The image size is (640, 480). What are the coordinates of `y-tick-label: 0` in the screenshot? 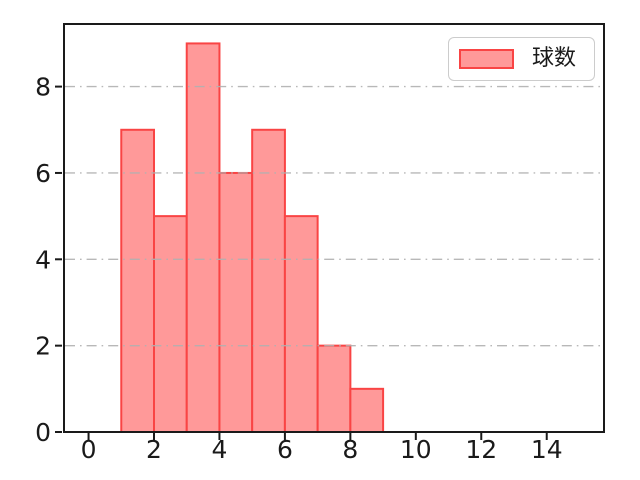 It's located at (43, 432).